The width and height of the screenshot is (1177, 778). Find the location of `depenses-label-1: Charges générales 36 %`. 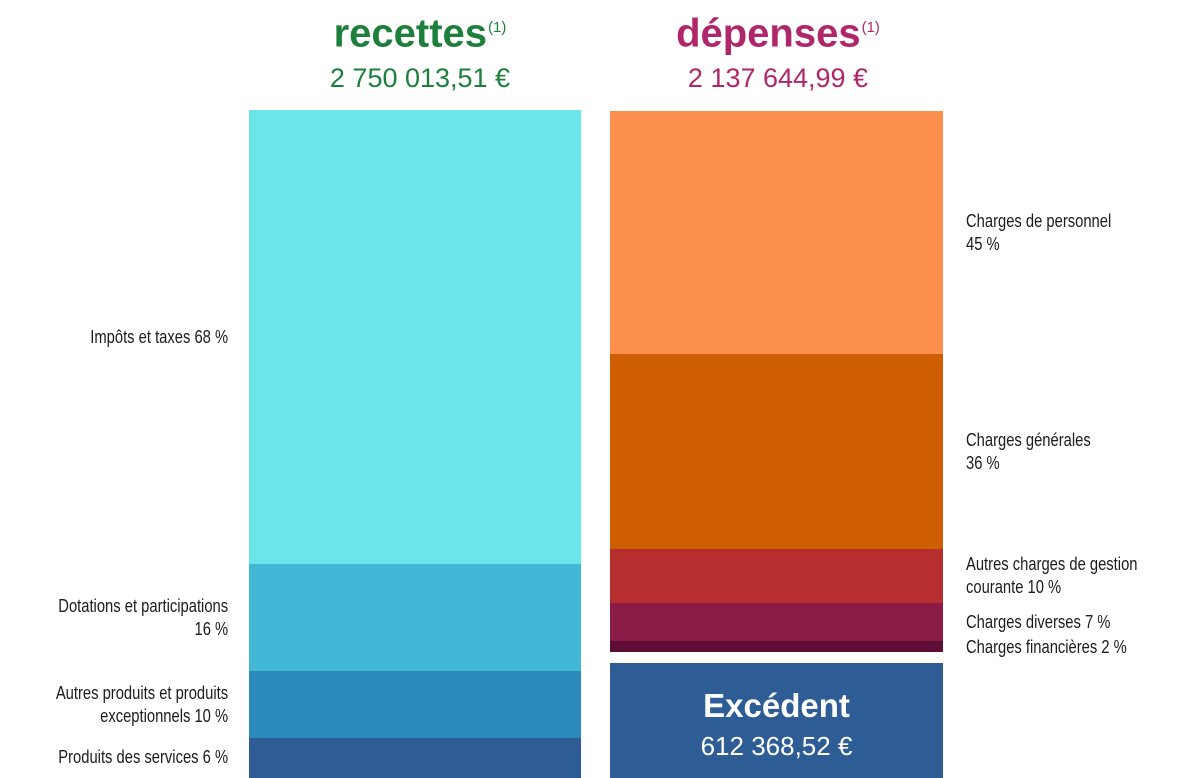

depenses-label-1: Charges générales 36 % is located at coordinates (1028, 452).